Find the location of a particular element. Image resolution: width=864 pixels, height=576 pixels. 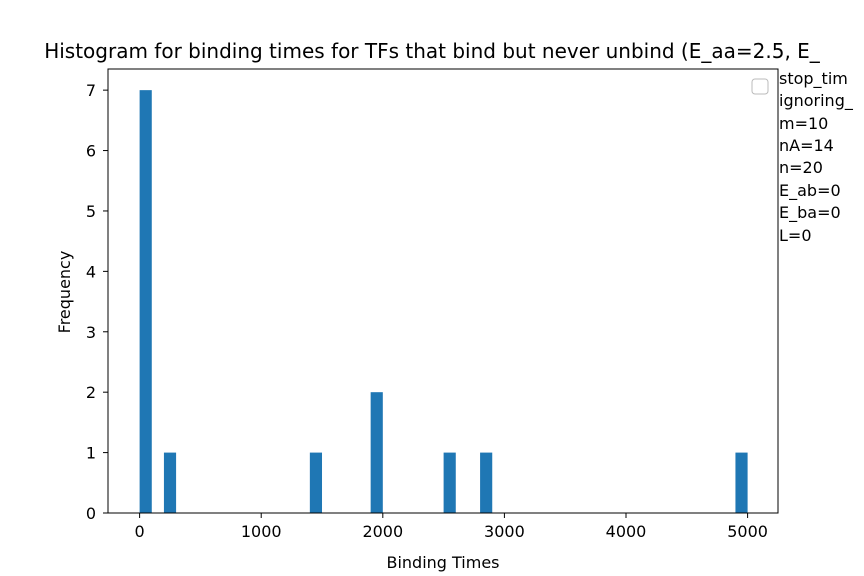

legend-handle-box is located at coordinates (760, 86).